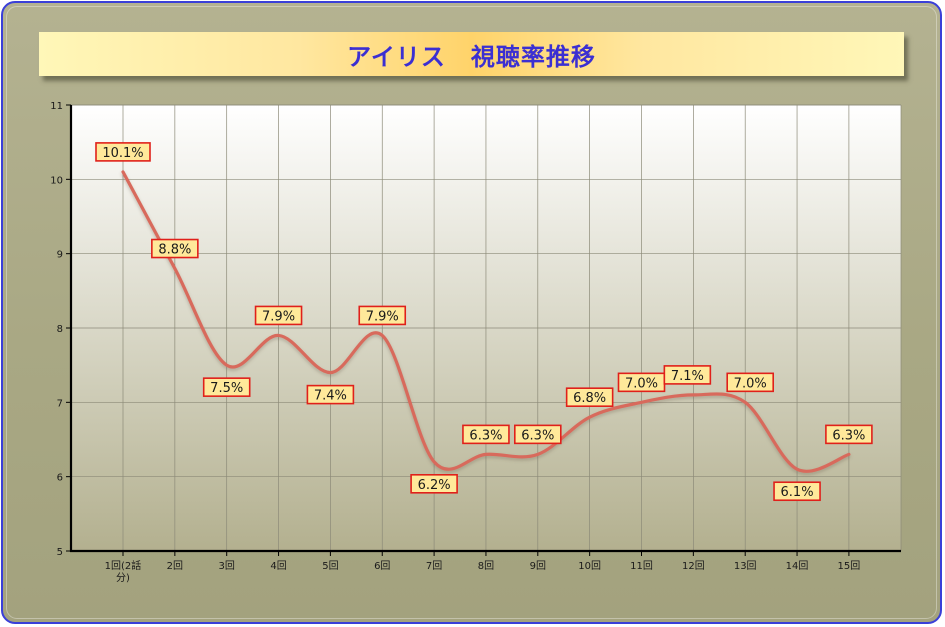  I want to click on data-label-text: 7.1%, so click(687, 376).